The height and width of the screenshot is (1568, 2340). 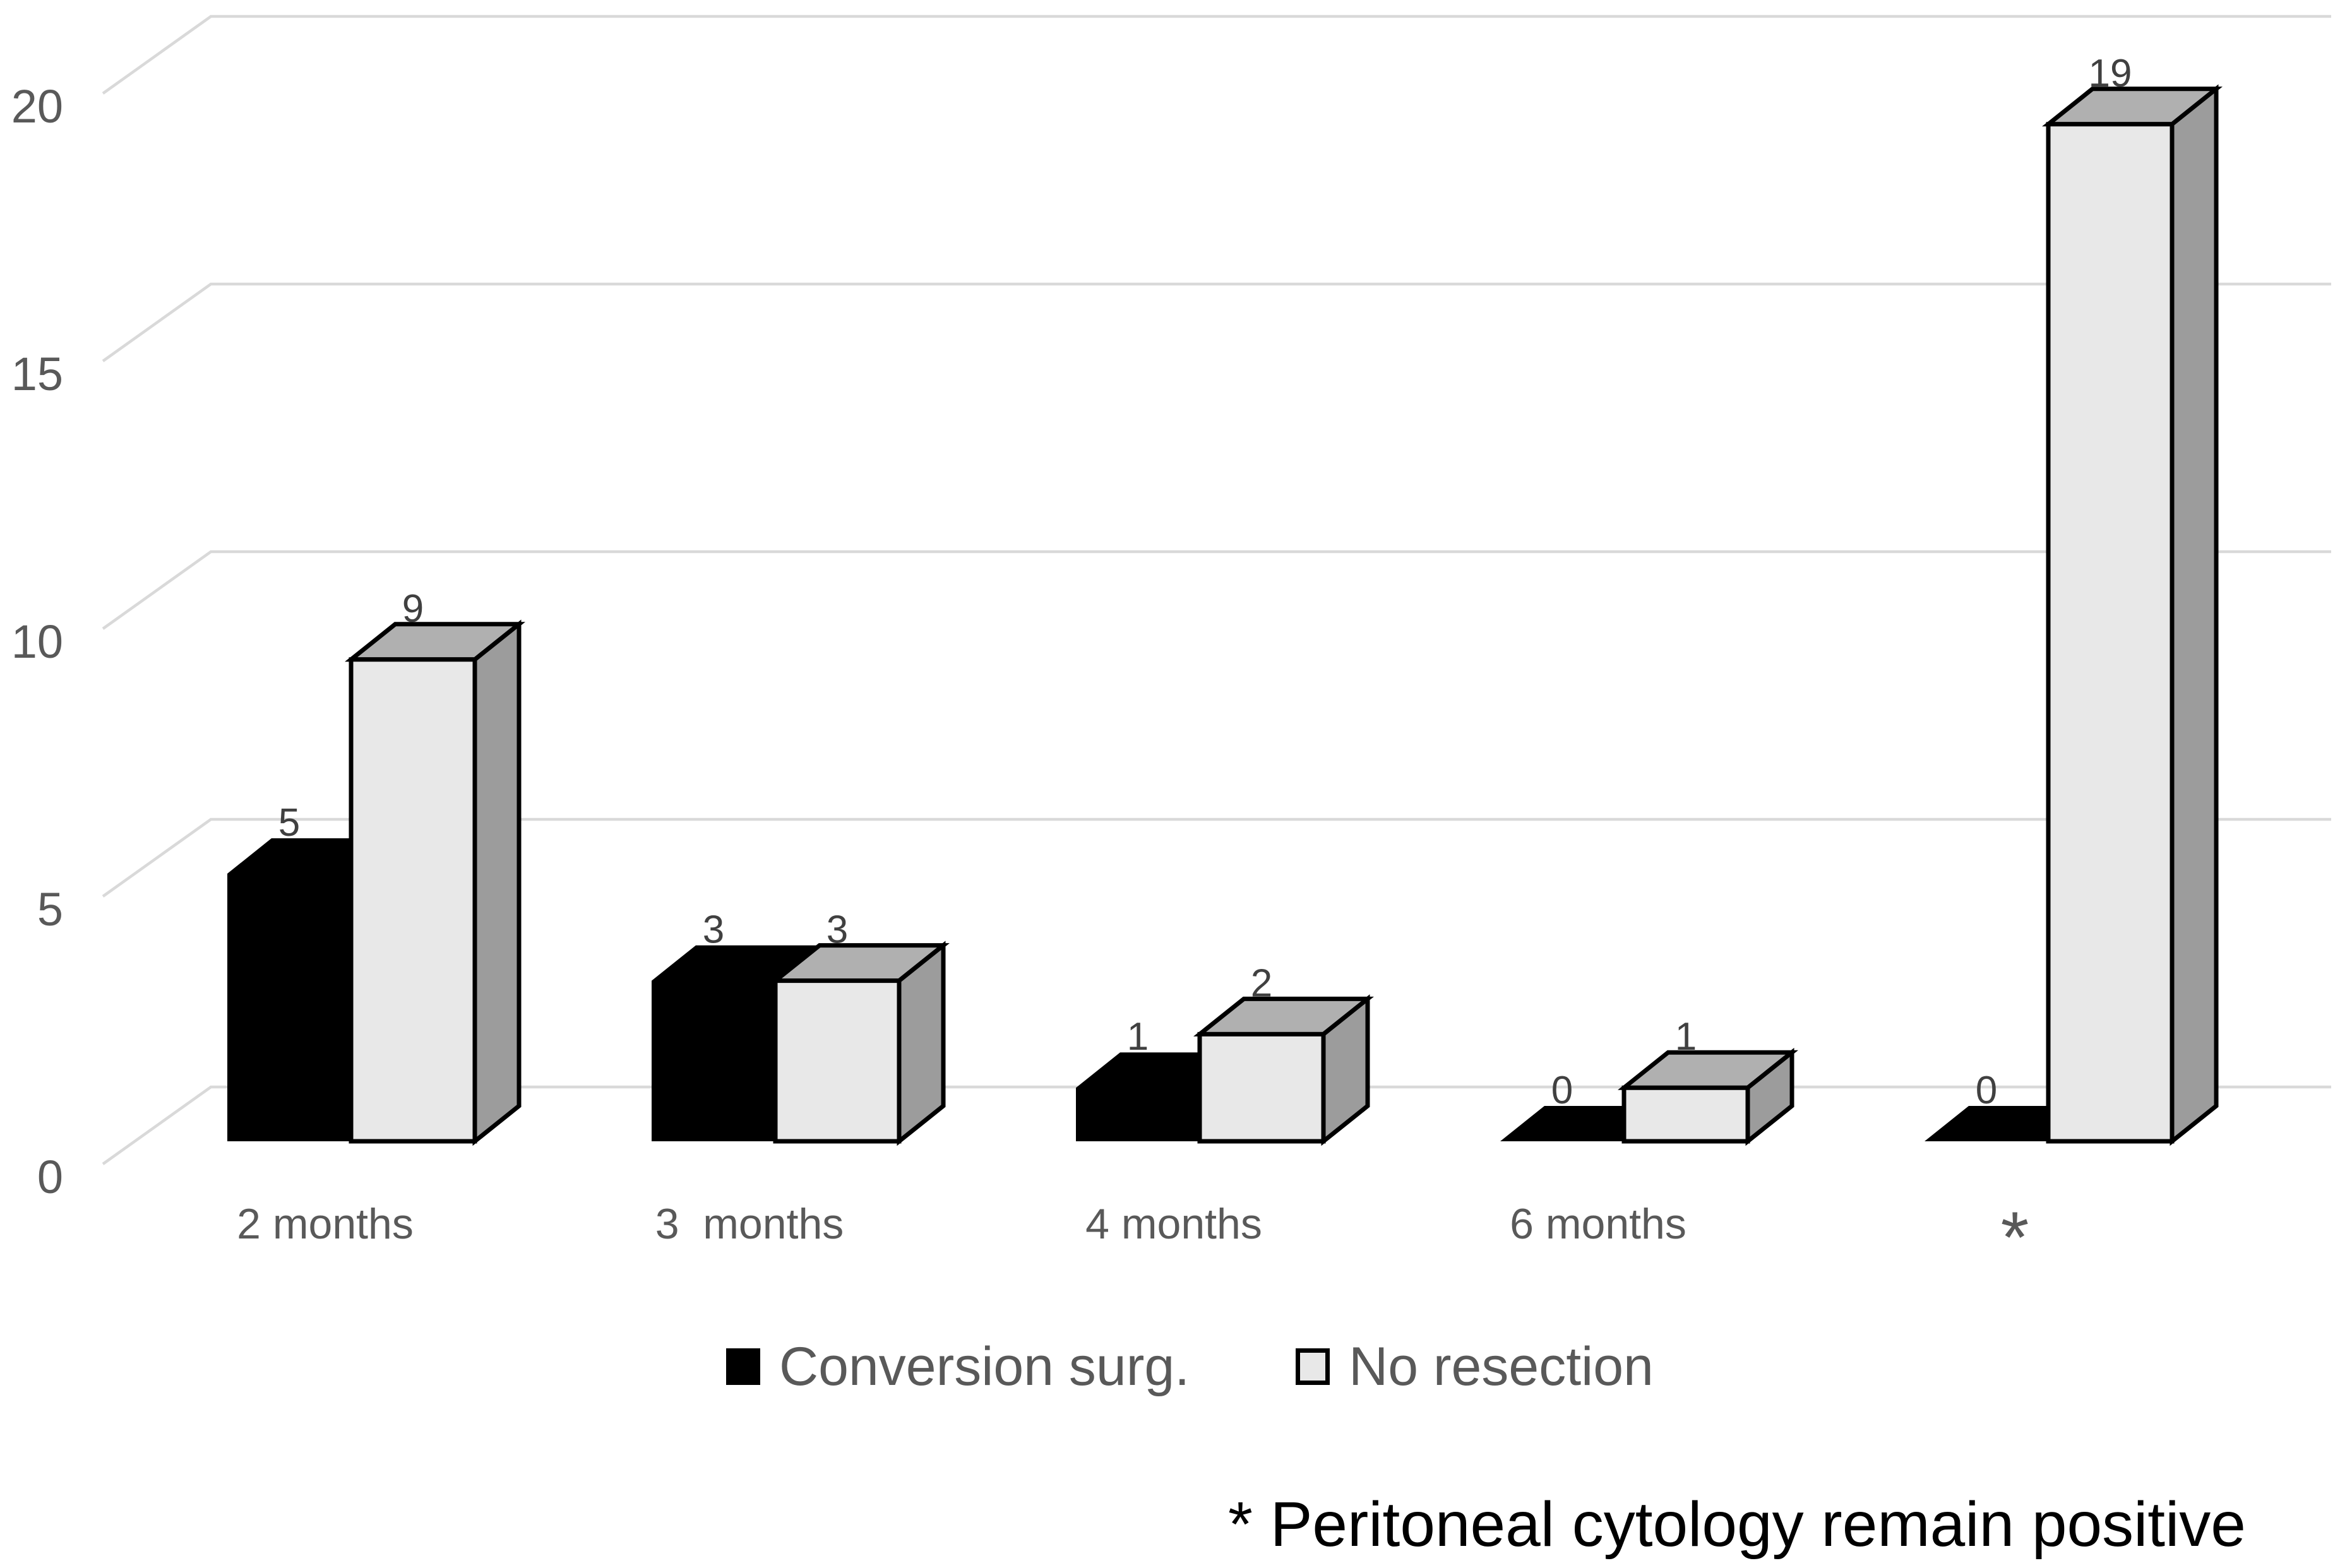 What do you see at coordinates (837, 1061) in the screenshot?
I see `bar-front-no-resection-3-months` at bounding box center [837, 1061].